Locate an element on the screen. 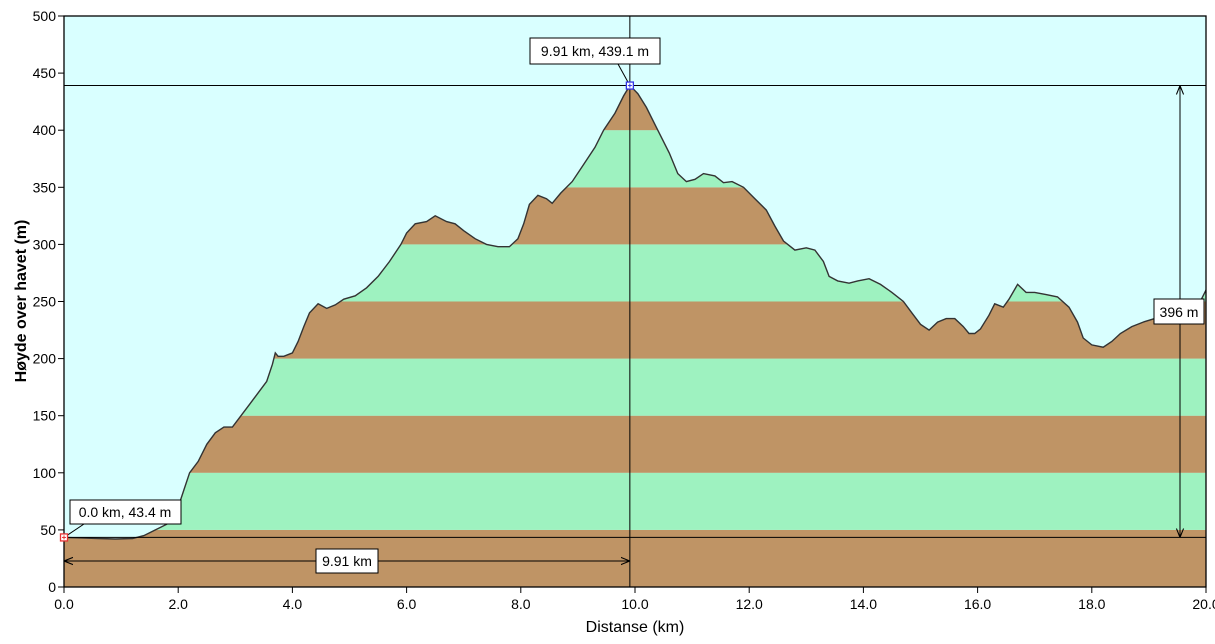  distance-label: 9.91 km is located at coordinates (347, 561).